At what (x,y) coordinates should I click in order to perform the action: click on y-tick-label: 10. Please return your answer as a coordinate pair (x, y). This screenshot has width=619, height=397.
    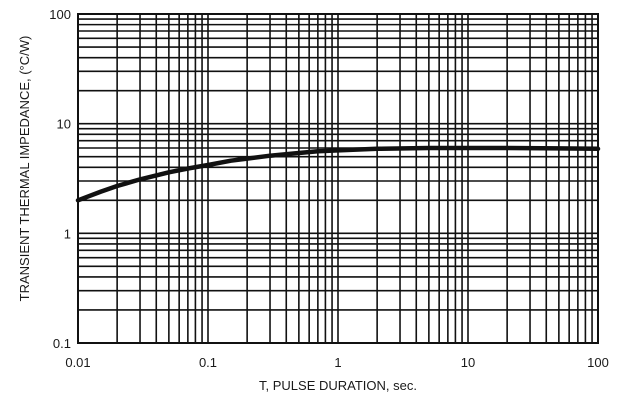
    Looking at the image, I should click on (64, 124).